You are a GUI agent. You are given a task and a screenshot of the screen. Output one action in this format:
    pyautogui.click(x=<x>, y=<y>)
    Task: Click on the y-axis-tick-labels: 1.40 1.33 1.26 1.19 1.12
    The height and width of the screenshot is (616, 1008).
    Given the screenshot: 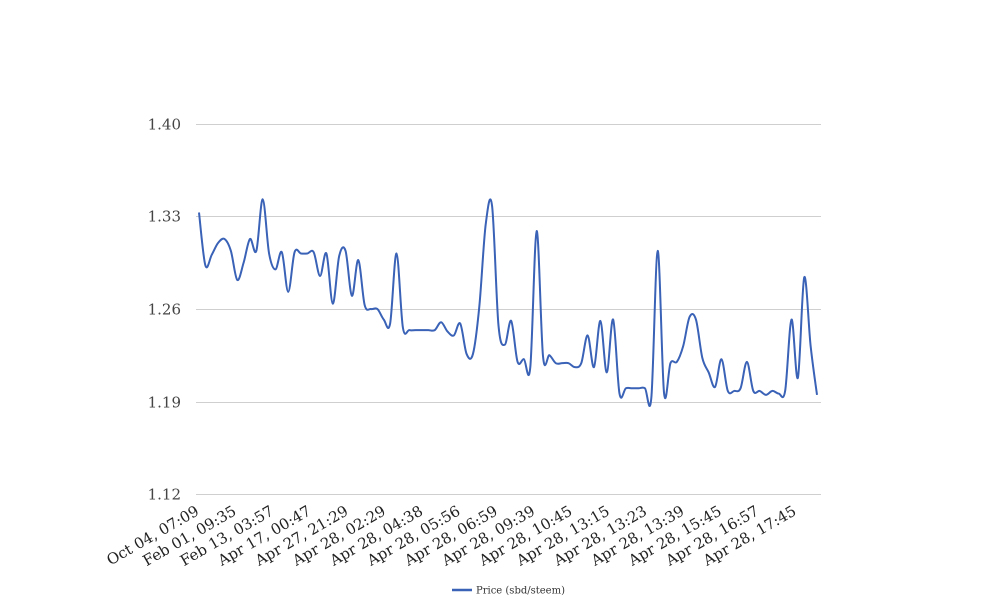 What is the action you would take?
    pyautogui.click(x=164, y=310)
    